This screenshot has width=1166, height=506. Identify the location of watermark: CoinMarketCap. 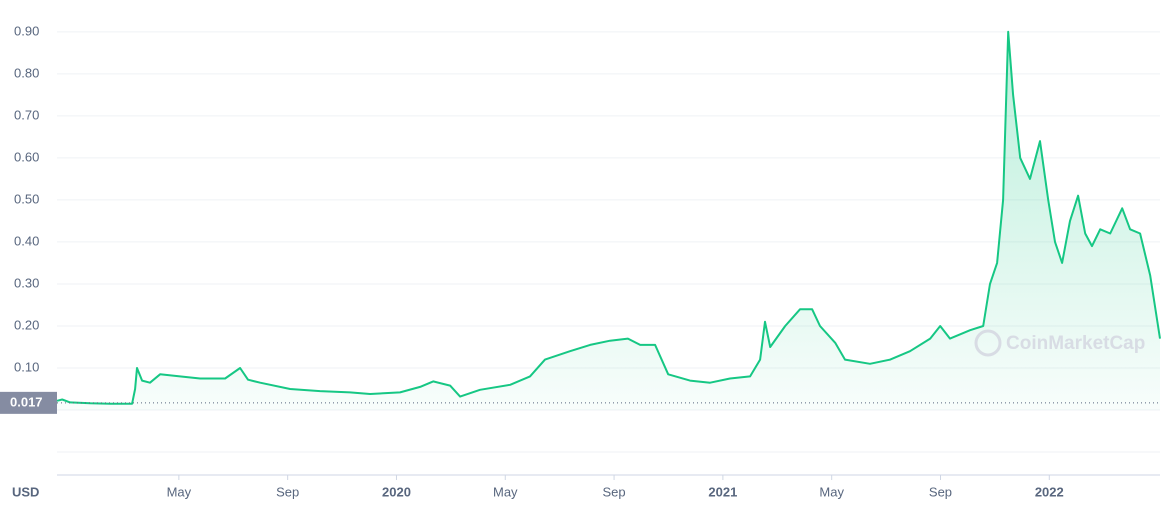
(1075, 343).